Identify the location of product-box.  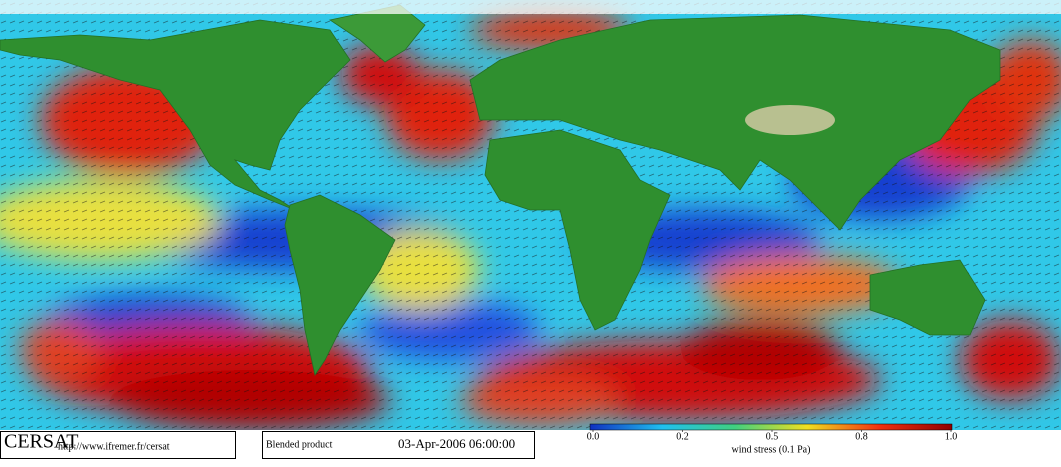
(398, 445).